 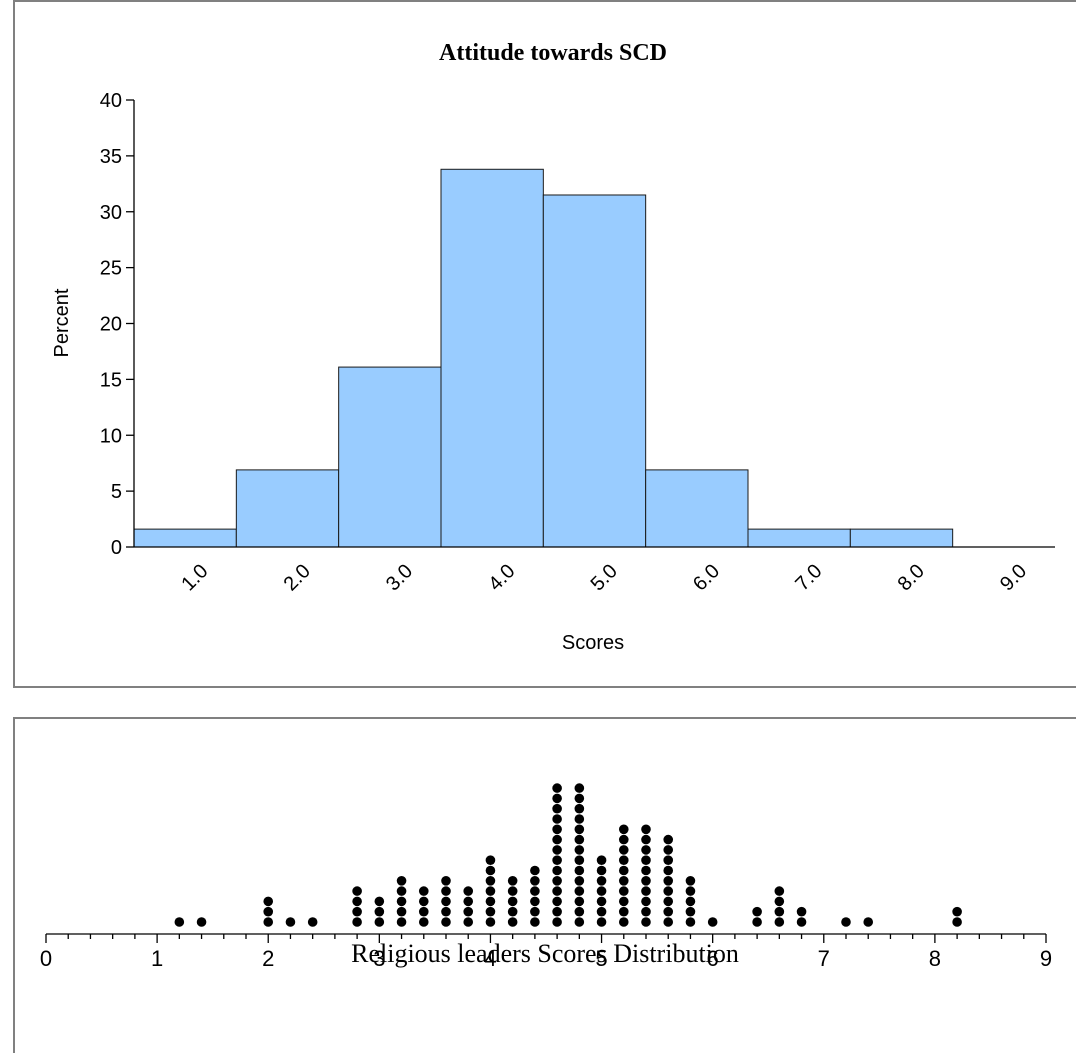 I want to click on dot-plot-x-tick-label: 7, so click(x=824, y=958).